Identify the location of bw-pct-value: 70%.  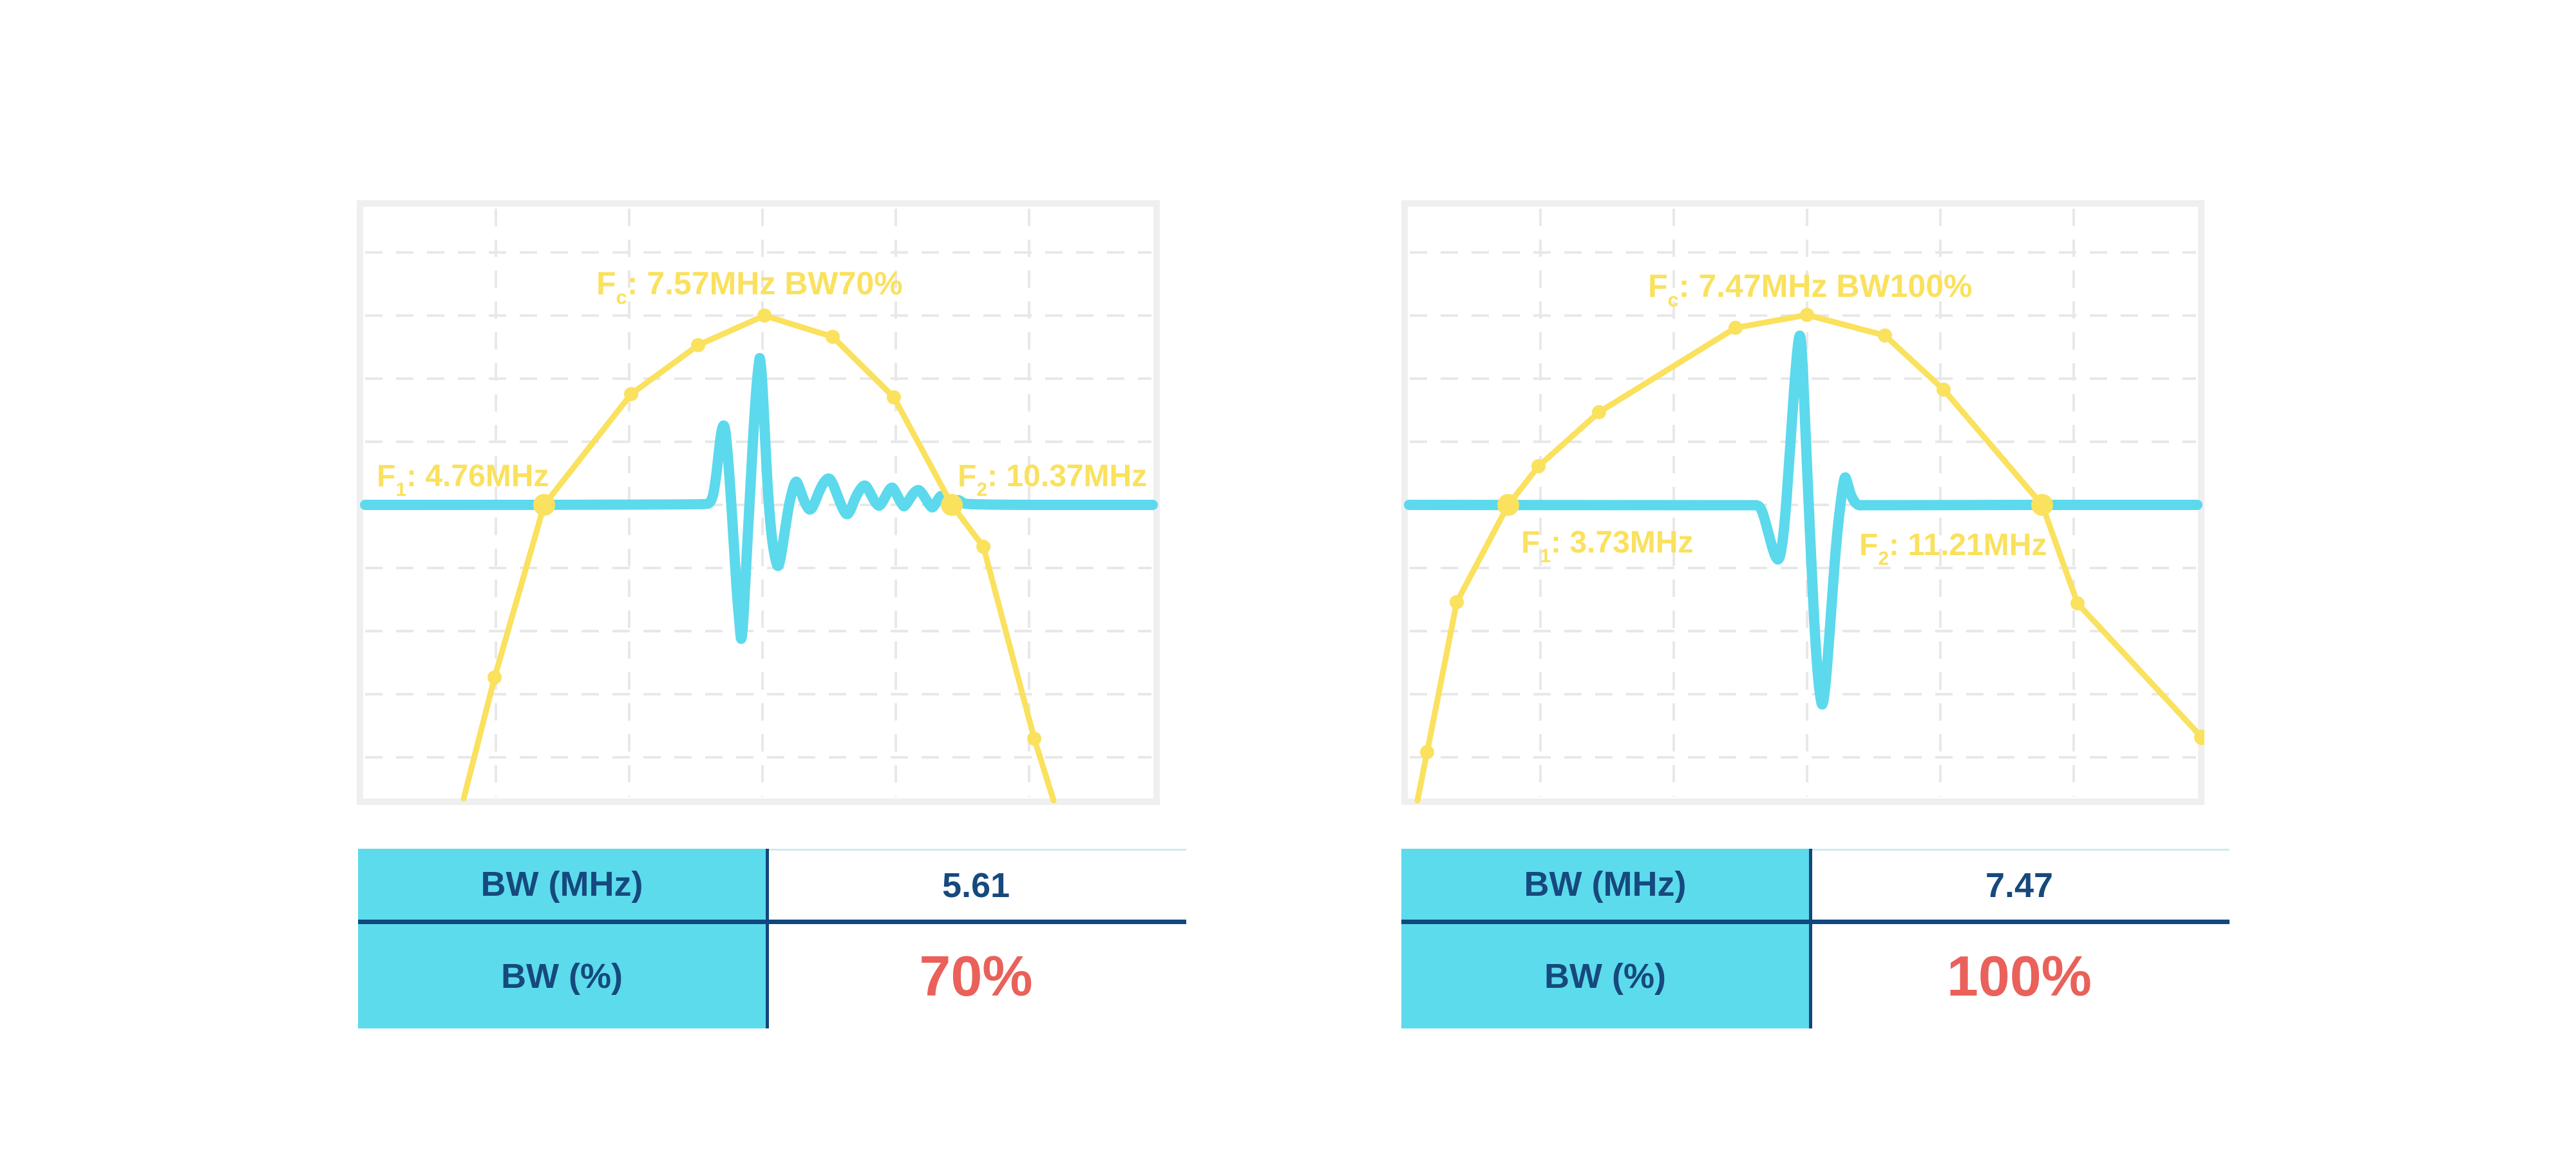
(976, 976).